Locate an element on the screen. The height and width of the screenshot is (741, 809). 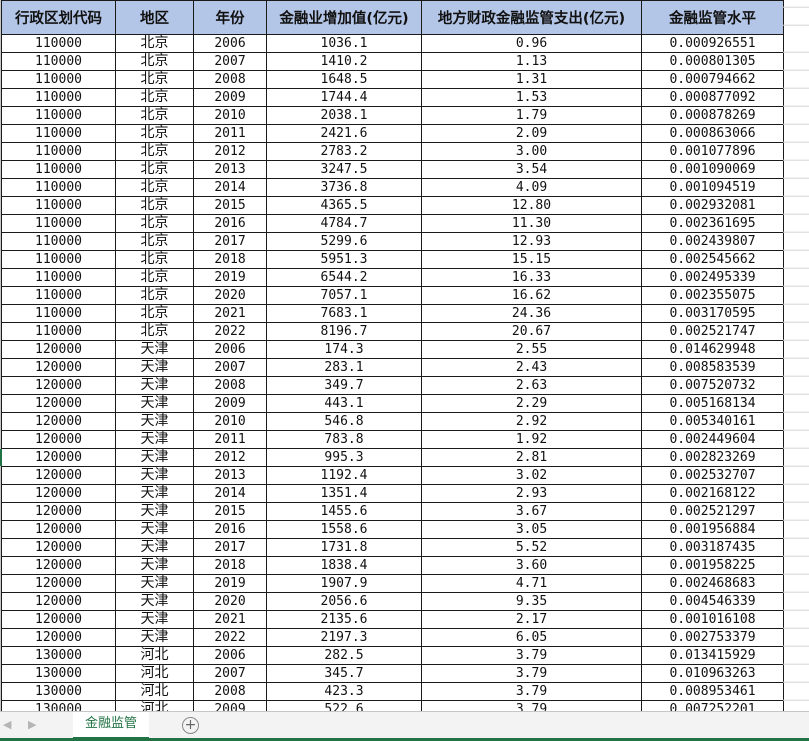
cell-financial-value-added: 522.6 is located at coordinates (344, 705).